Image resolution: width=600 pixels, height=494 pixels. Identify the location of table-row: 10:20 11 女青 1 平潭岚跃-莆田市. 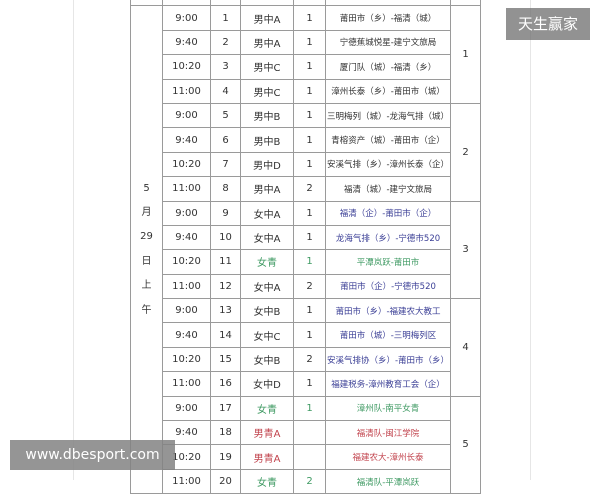
(306, 262).